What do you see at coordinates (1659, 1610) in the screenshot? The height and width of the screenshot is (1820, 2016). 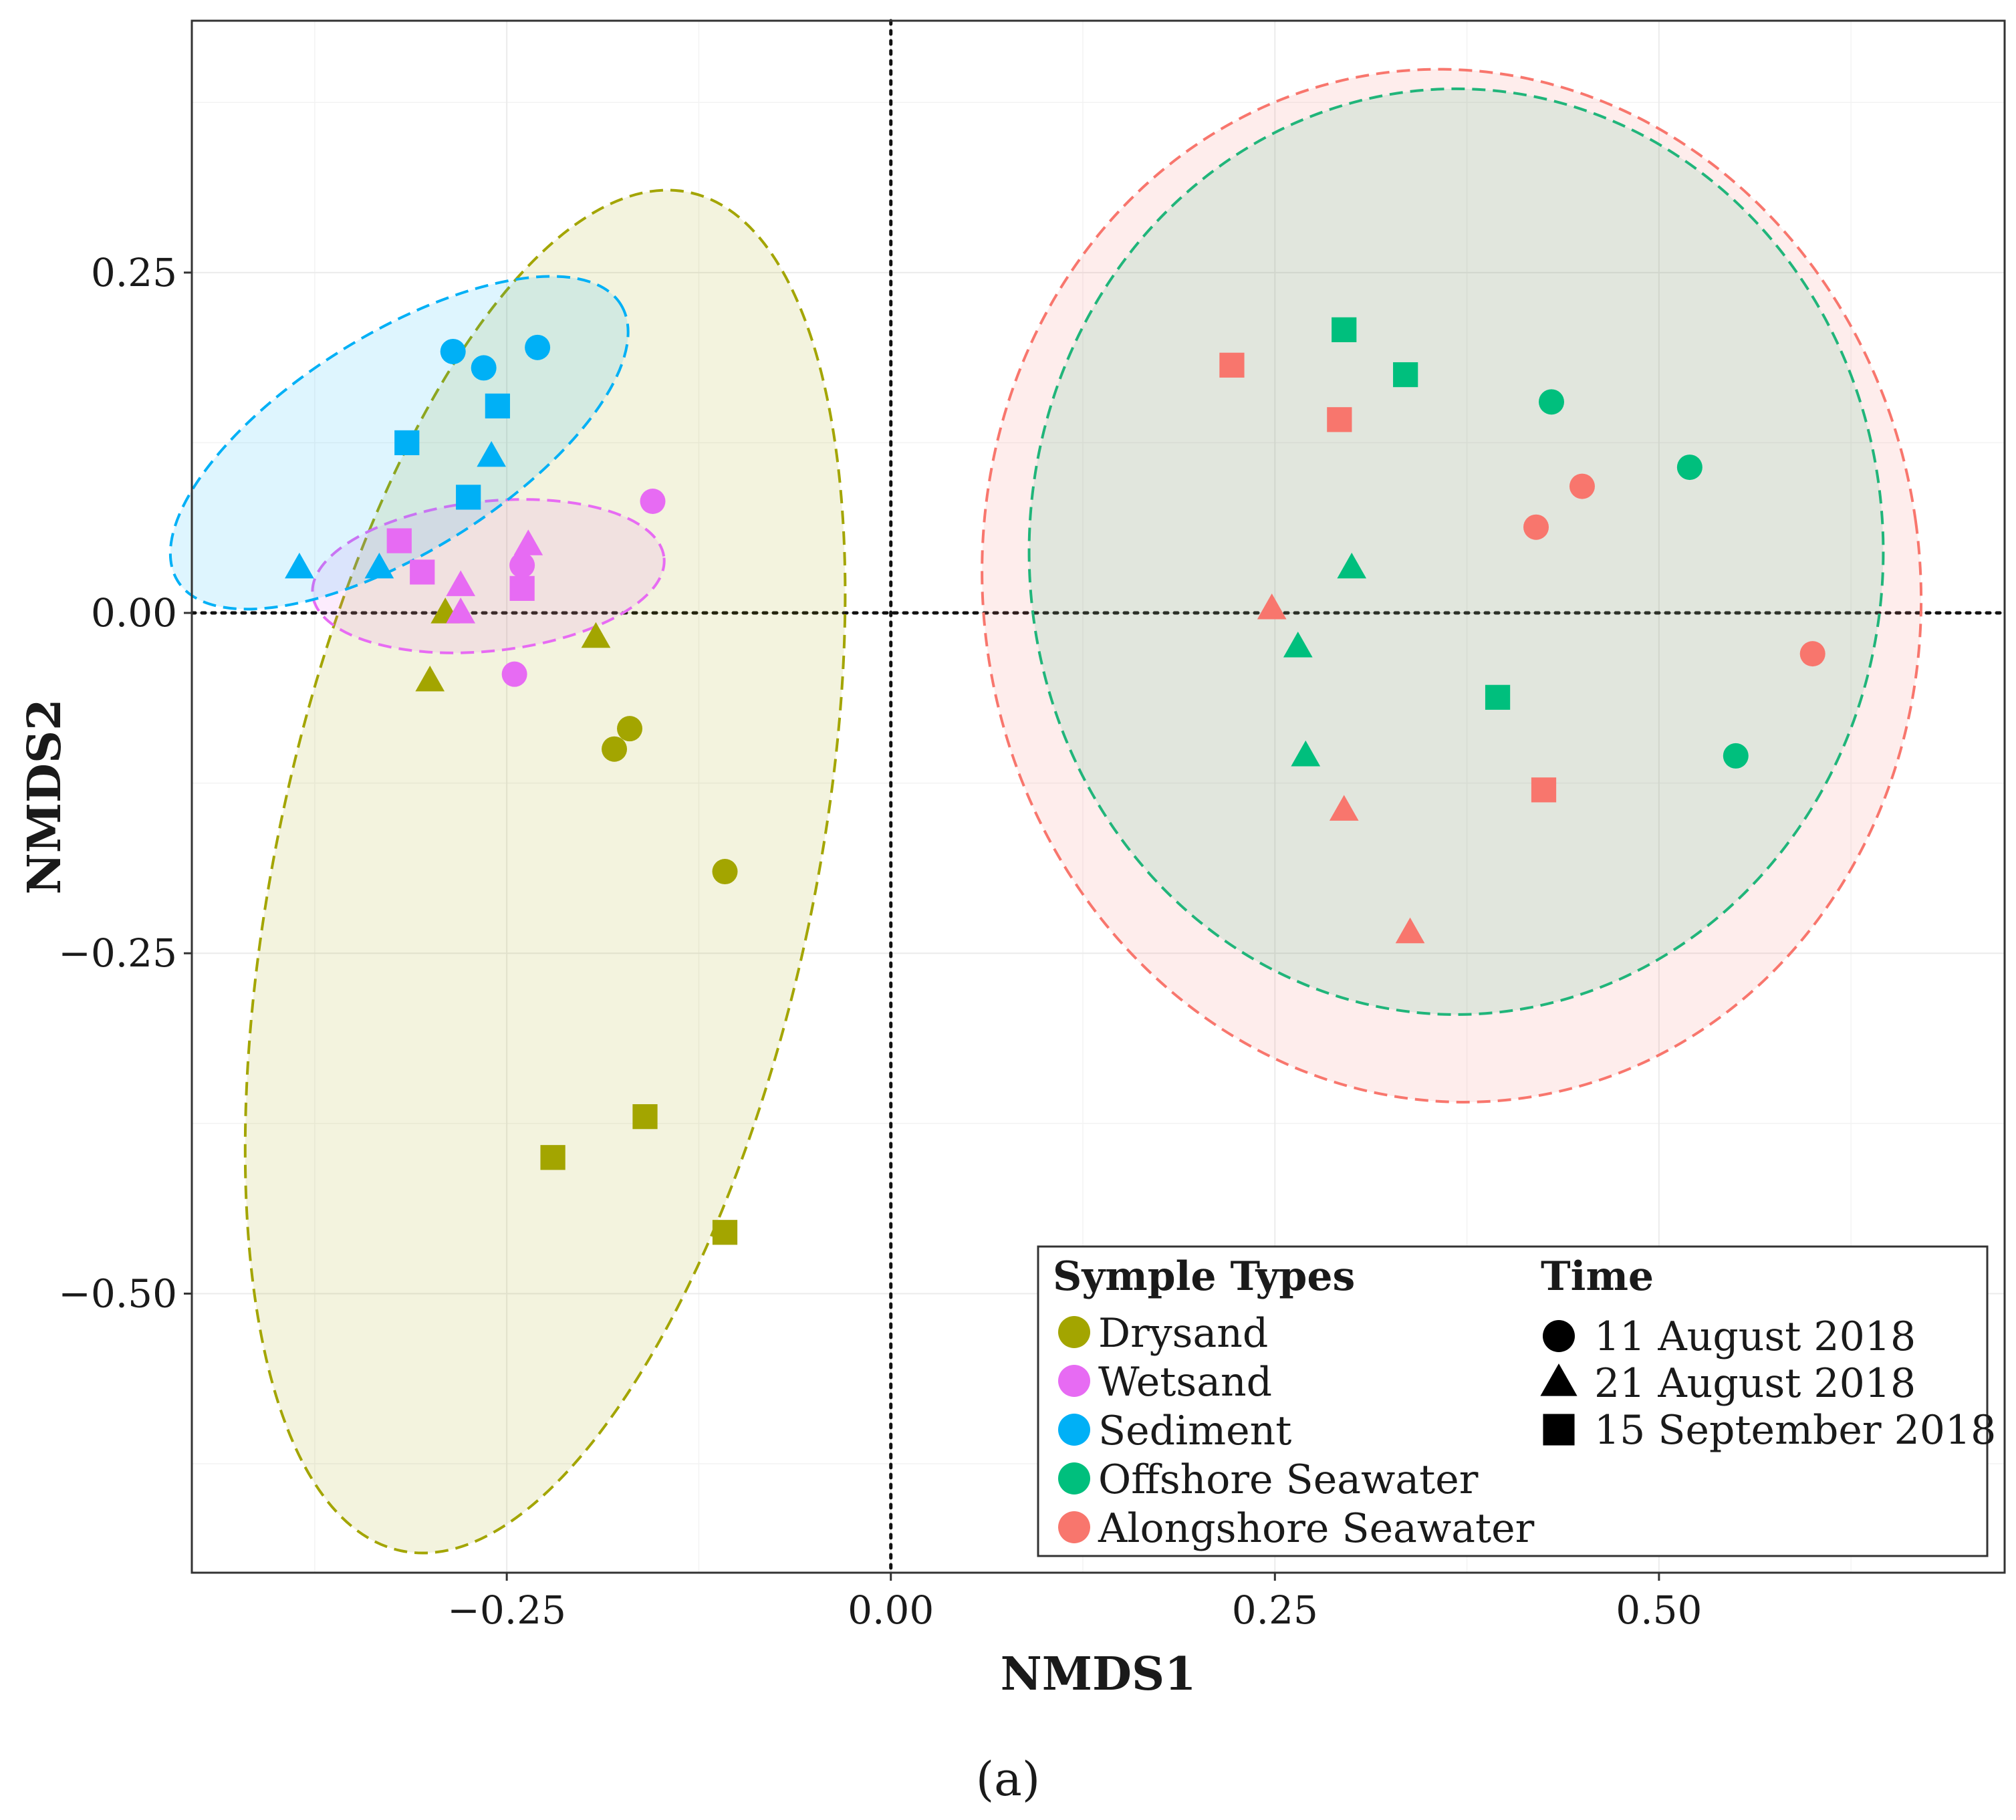 I see `x-tick-label: 0.50` at bounding box center [1659, 1610].